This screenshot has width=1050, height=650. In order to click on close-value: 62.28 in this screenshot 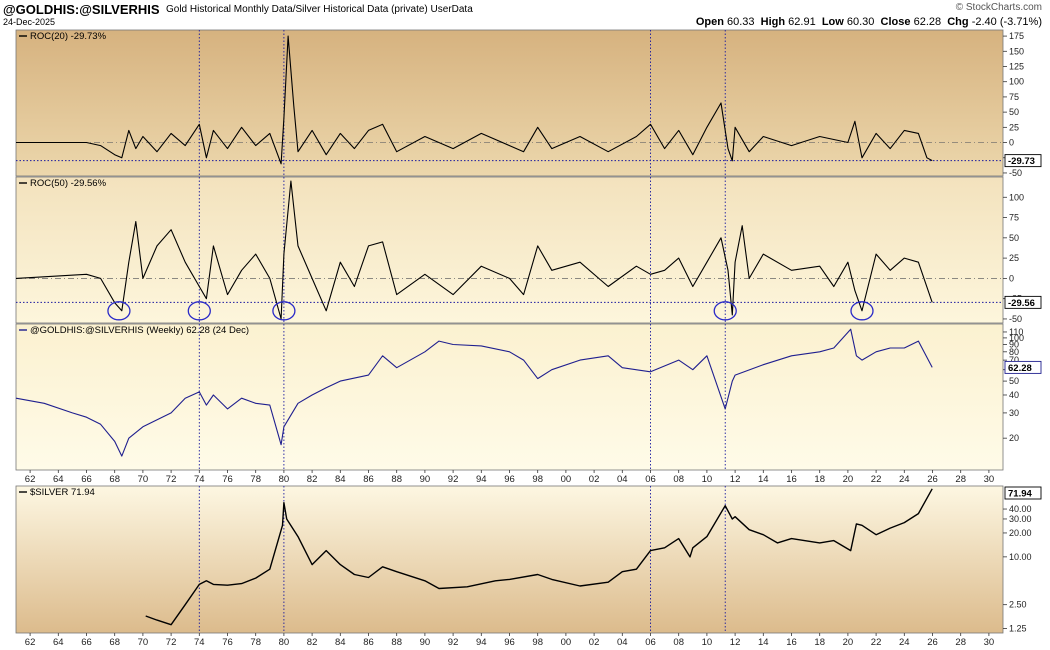, I will do `click(927, 22)`.